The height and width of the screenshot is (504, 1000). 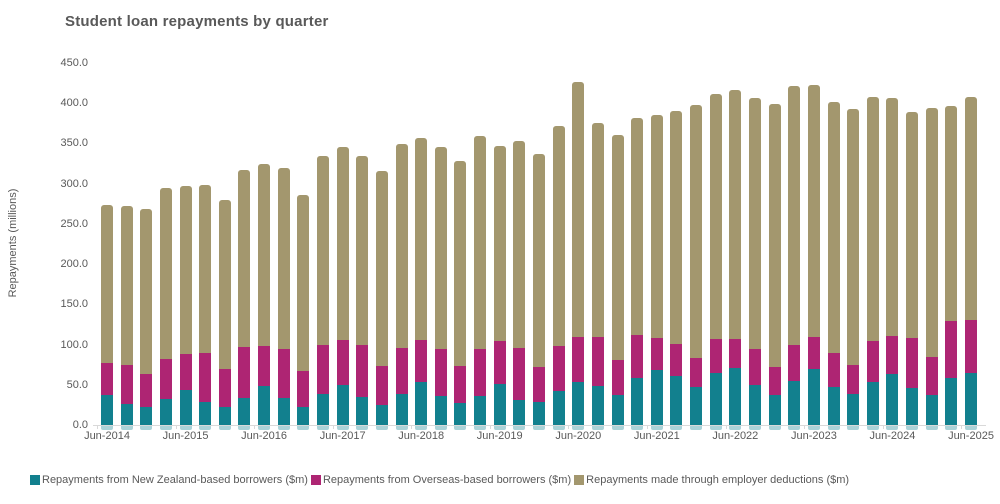 What do you see at coordinates (80, 425) in the screenshot?
I see `y-tick-label: 0.0` at bounding box center [80, 425].